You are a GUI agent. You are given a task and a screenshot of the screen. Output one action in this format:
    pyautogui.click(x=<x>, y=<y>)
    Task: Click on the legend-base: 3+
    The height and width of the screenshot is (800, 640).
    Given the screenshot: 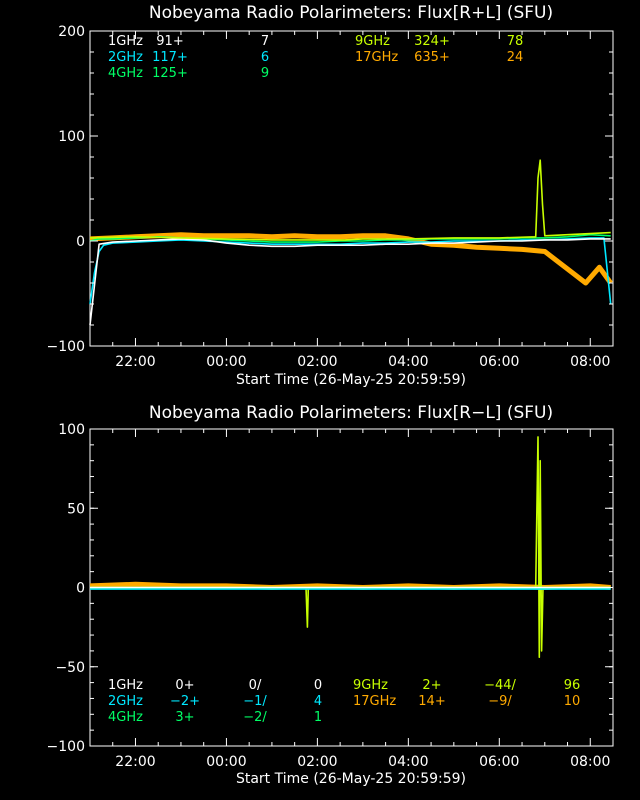 What is the action you would take?
    pyautogui.click(x=184, y=717)
    